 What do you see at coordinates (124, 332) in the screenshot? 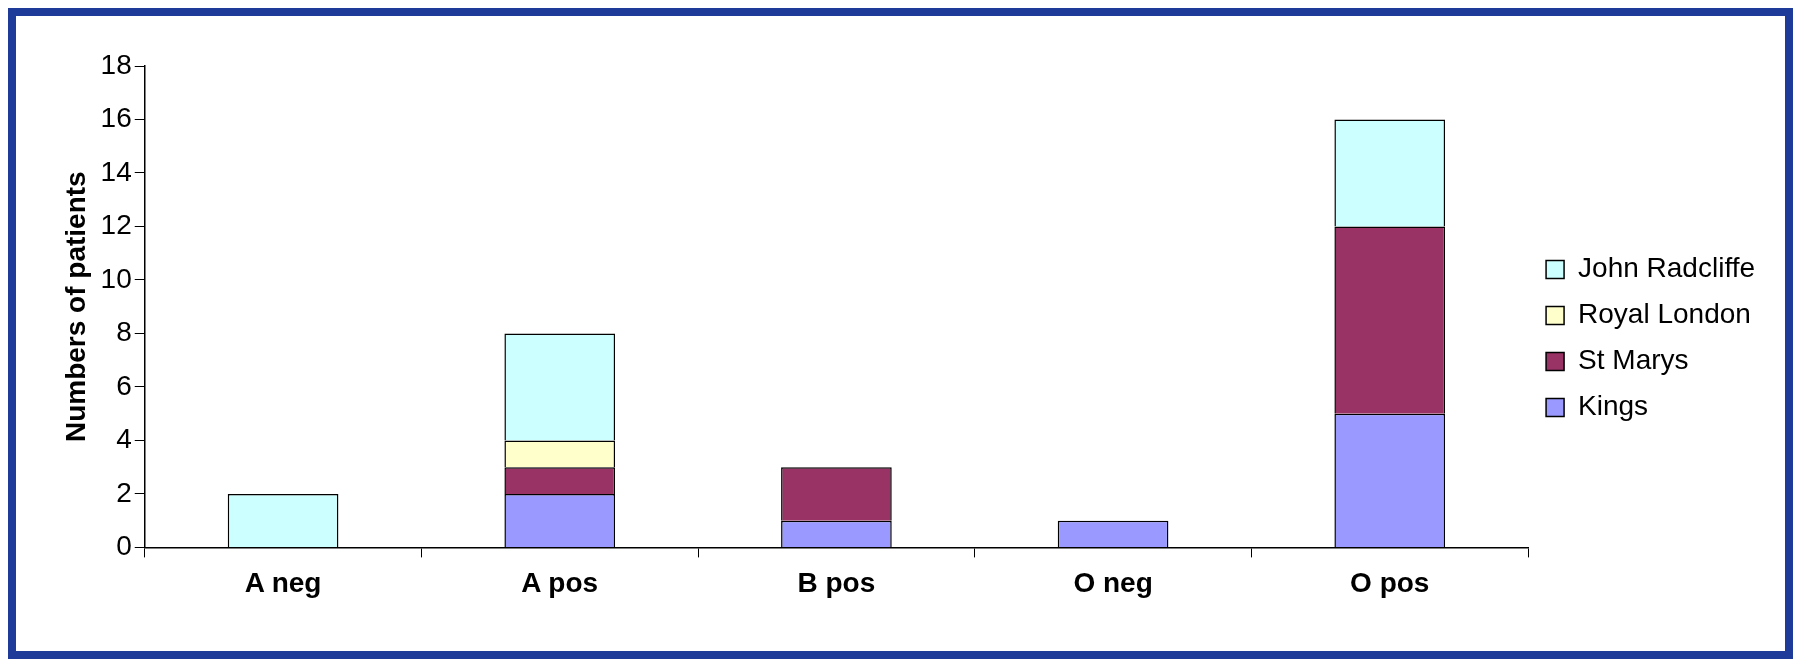
I see `y-tick-label: 8` at bounding box center [124, 332].